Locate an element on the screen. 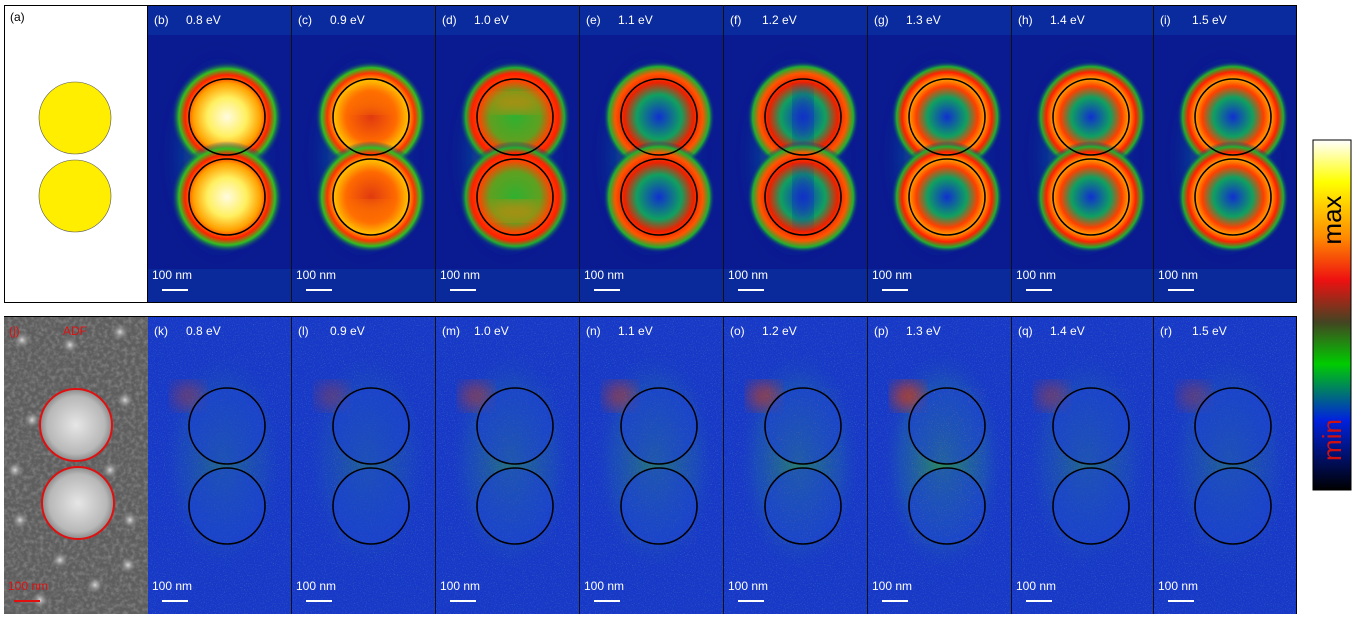  eels-map-panel-2: (m) 1.0 eV 100 nm is located at coordinates (507, 465).